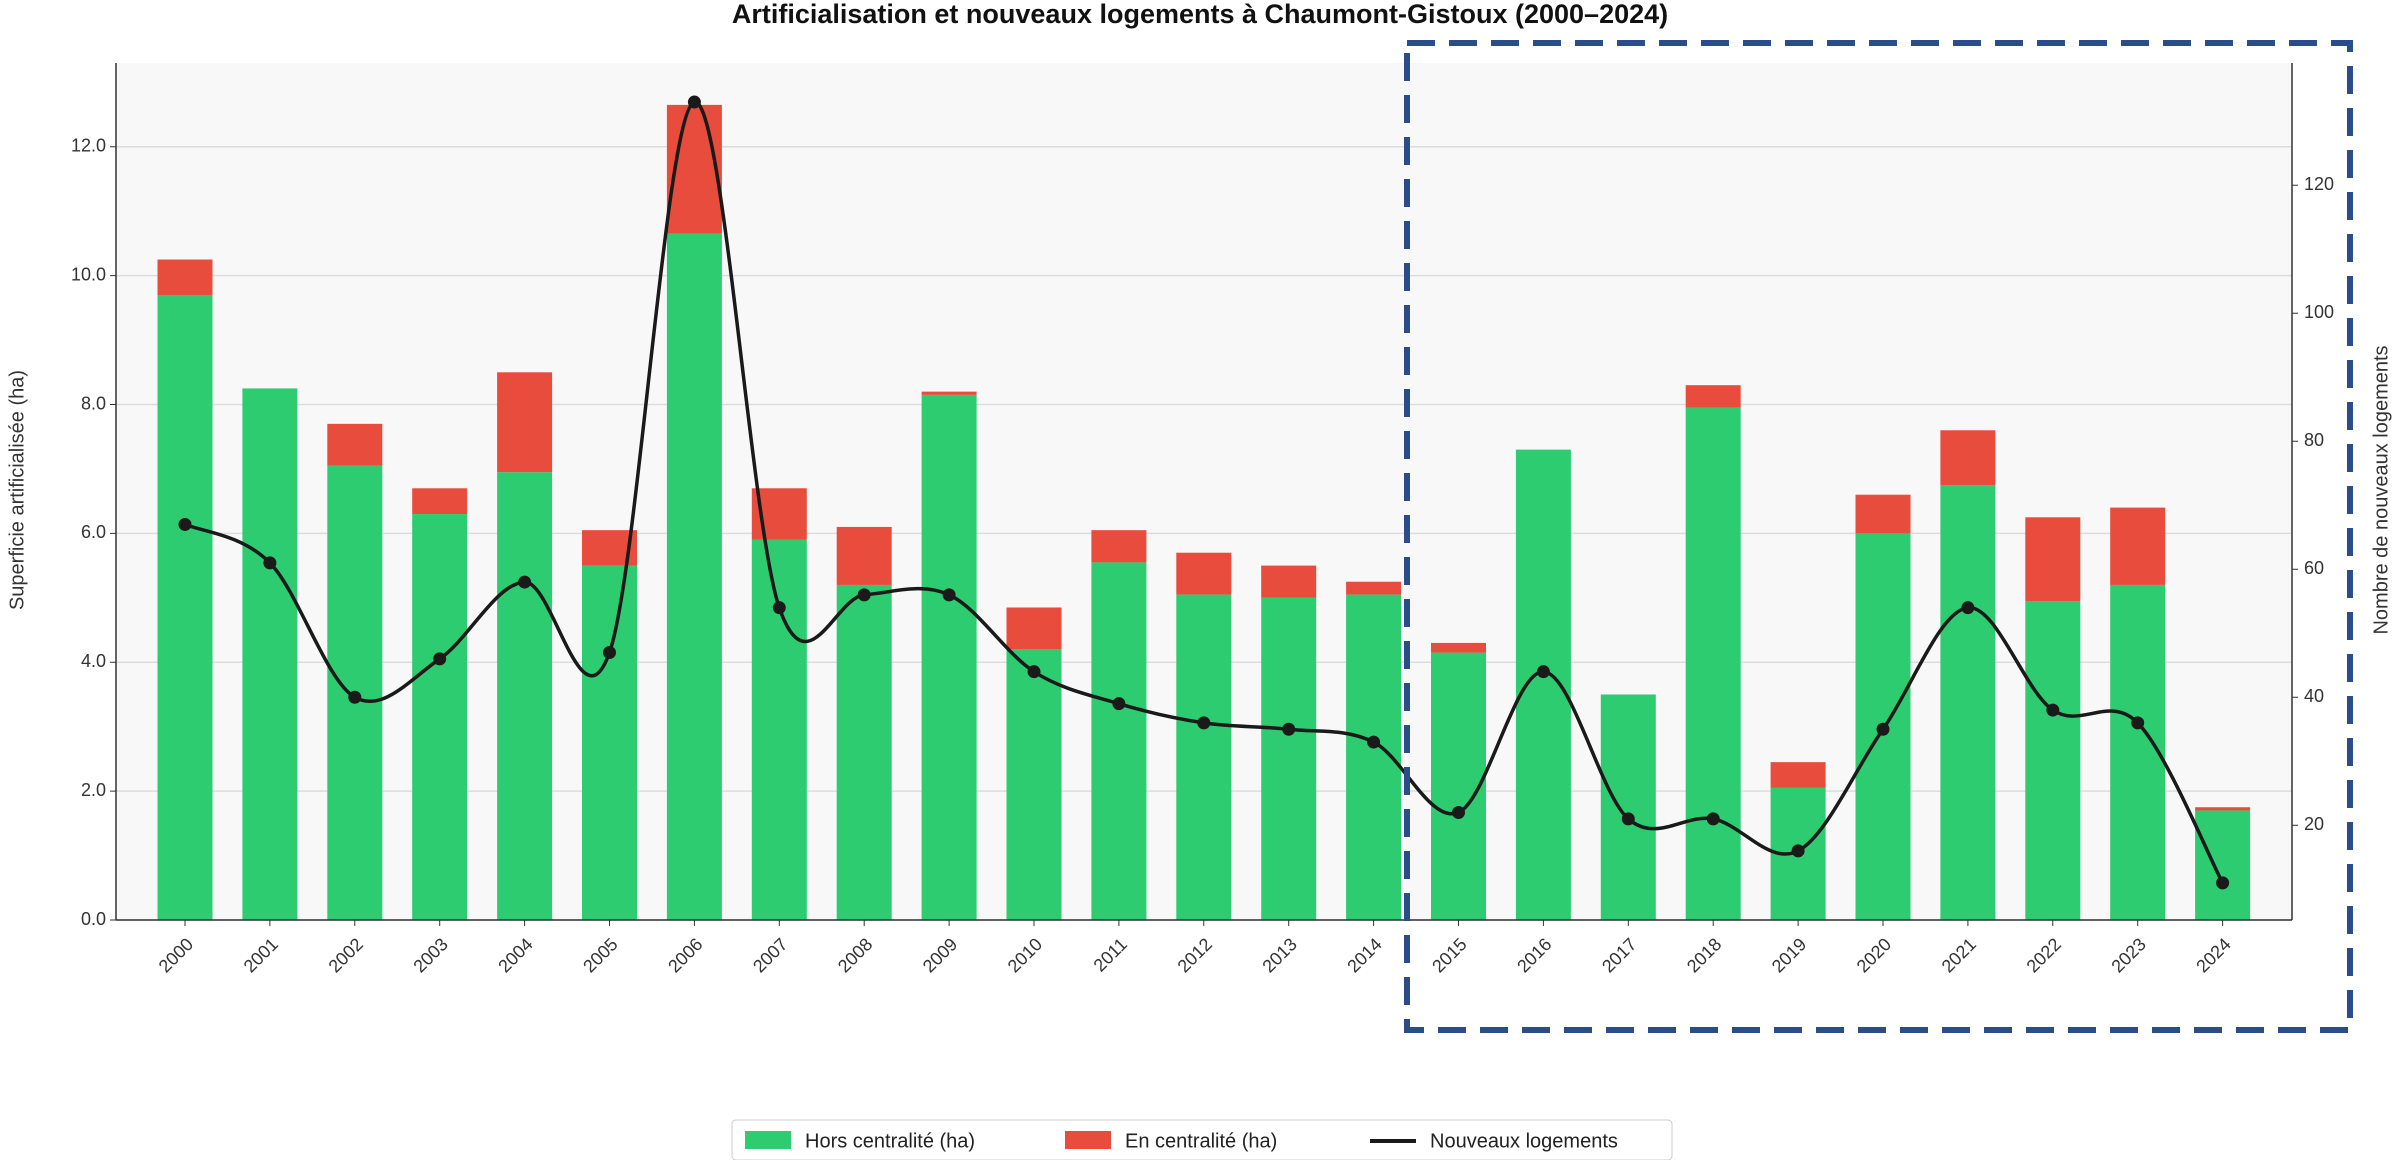 Image resolution: width=2401 pixels, height=1160 pixels. I want to click on x-tick-label: 2024, so click(2213, 955).